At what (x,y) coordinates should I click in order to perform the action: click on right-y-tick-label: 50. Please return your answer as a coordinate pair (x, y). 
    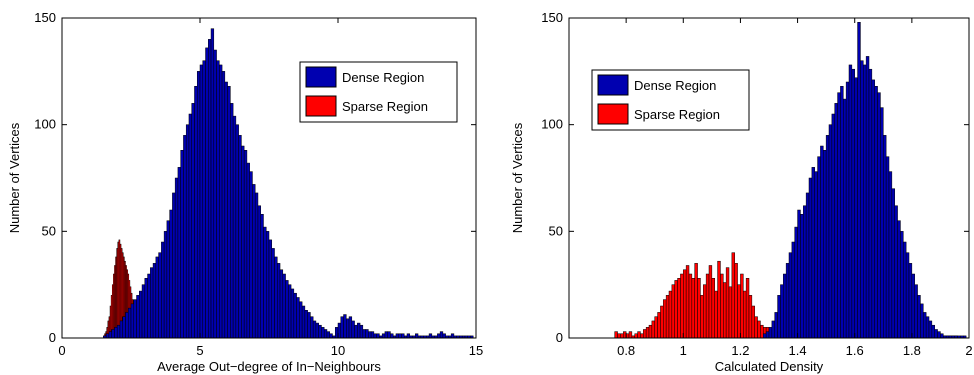
    Looking at the image, I should click on (556, 230).